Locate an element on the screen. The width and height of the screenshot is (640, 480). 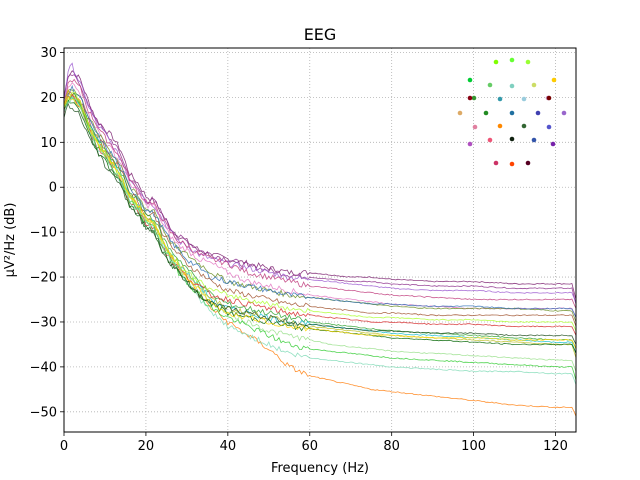
x-tick-label: 100 is located at coordinates (473, 446).